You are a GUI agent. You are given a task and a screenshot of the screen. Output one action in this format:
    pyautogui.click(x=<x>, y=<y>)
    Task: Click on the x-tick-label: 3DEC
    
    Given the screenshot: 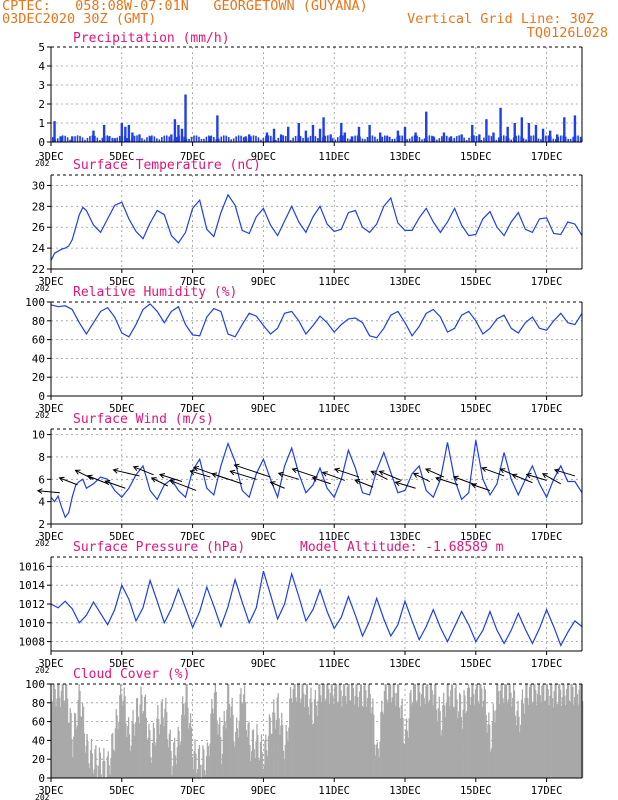 What is the action you would take?
    pyautogui.click(x=50, y=409)
    